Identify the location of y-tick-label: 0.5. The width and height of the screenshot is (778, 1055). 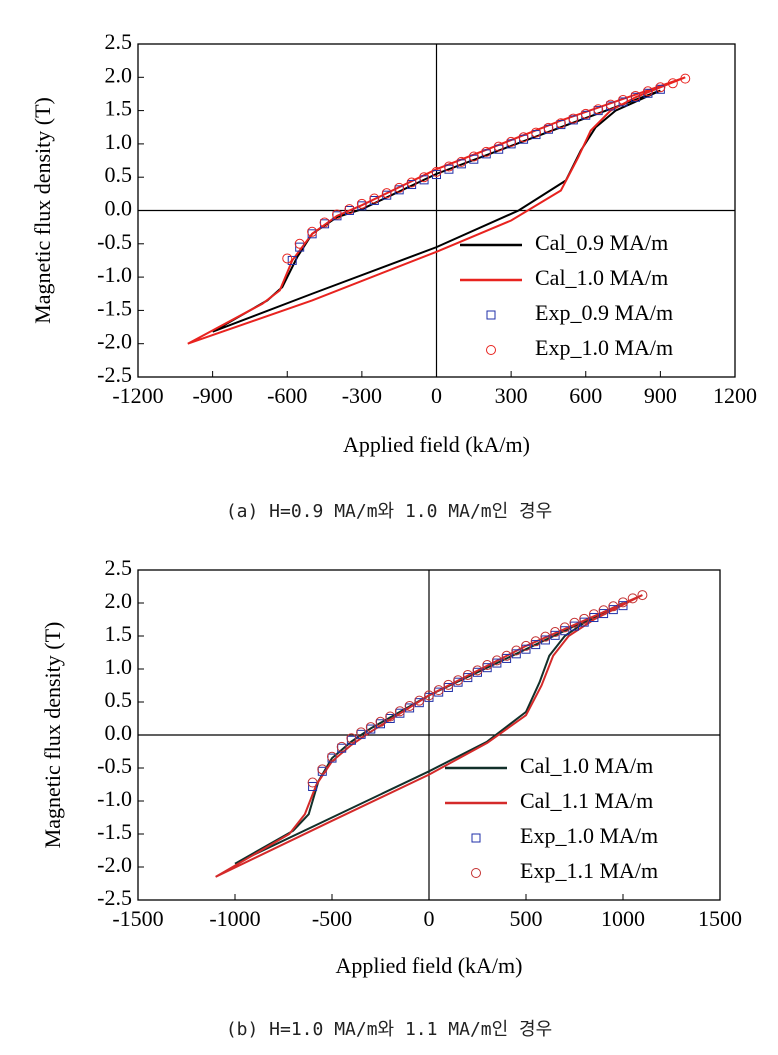
(119, 174).